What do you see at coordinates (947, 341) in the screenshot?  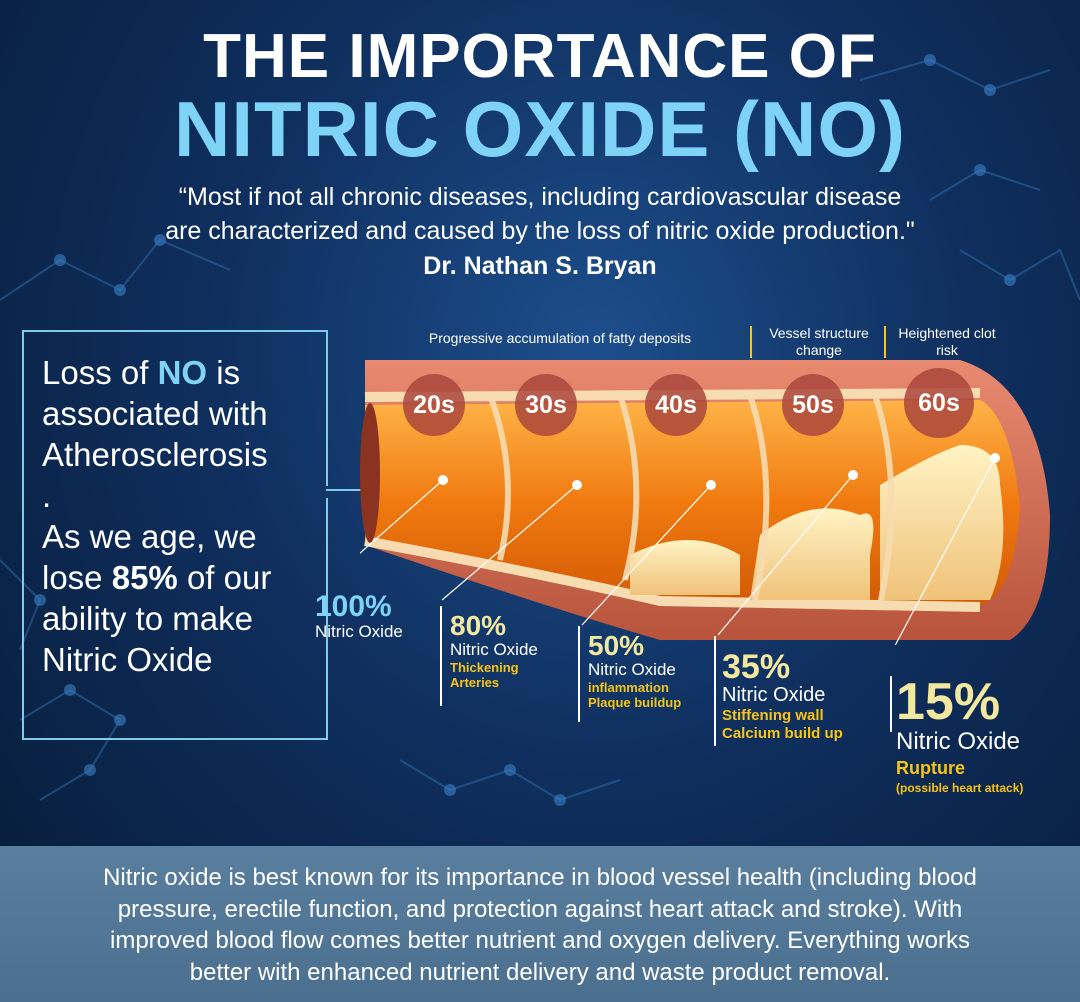 I see `header-clot-risk: Heightened clot risk` at bounding box center [947, 341].